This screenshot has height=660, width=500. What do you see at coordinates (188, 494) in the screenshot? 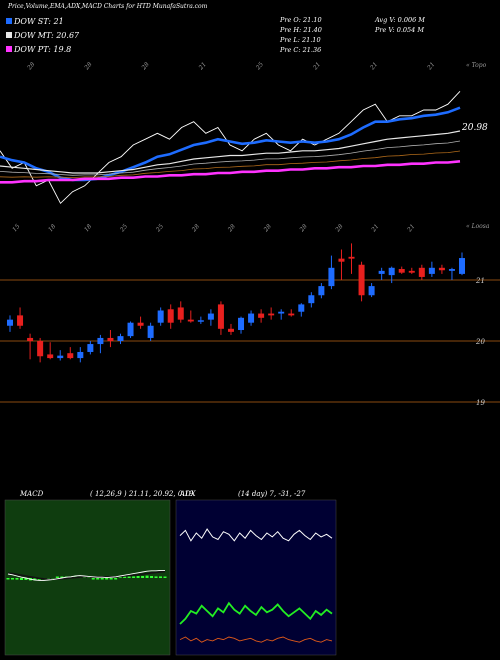
I see `adx-label: ADX` at bounding box center [188, 494].